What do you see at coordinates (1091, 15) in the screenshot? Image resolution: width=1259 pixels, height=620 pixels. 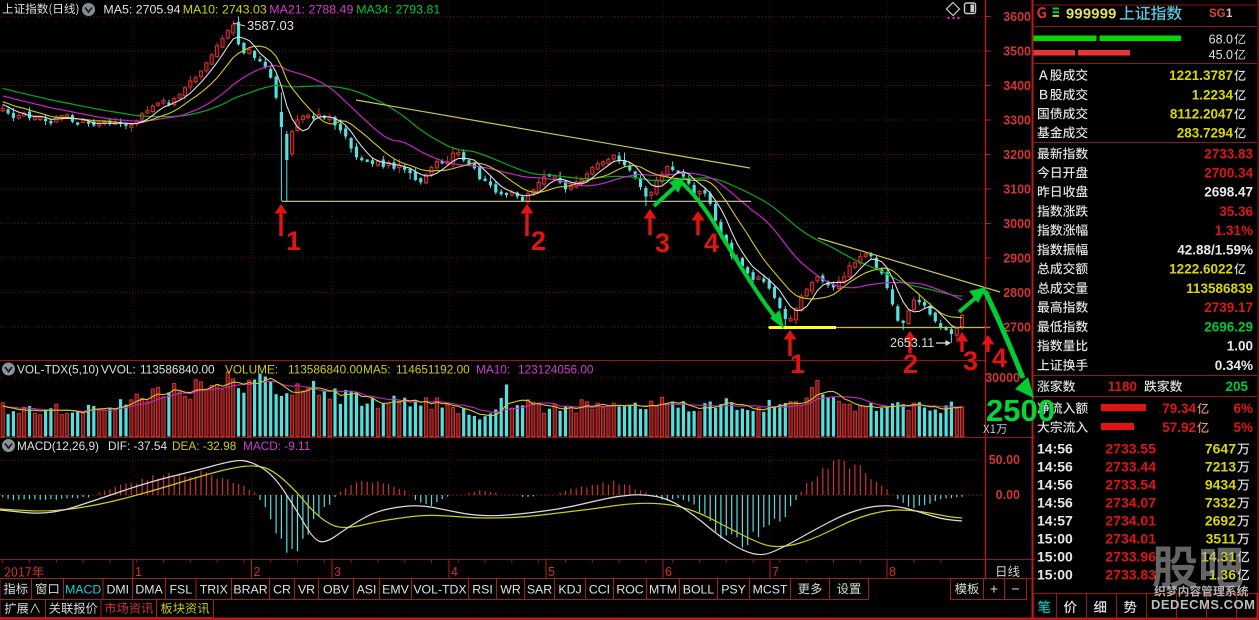 I see `svg-text: 999999` at bounding box center [1091, 15].